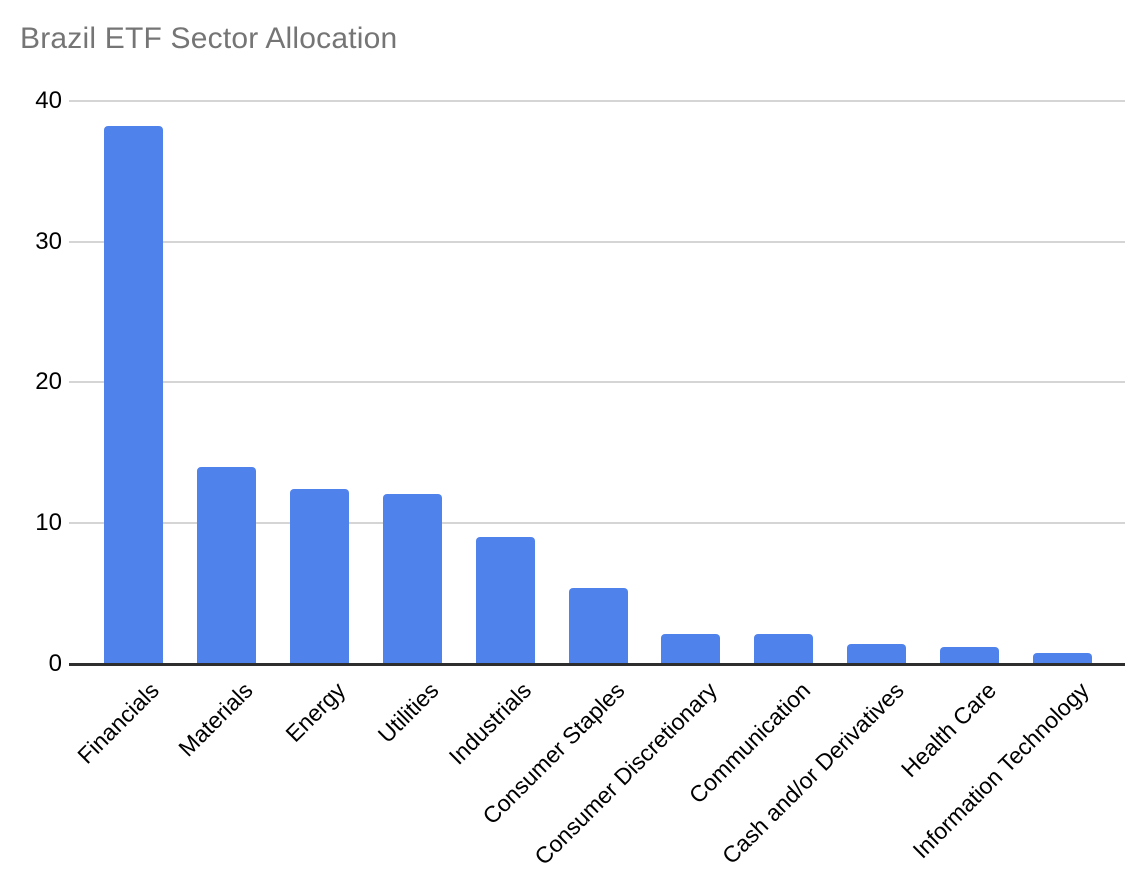 This screenshot has width=1140, height=890. What do you see at coordinates (690, 649) in the screenshot?
I see `bar-consumer-discretionary` at bounding box center [690, 649].